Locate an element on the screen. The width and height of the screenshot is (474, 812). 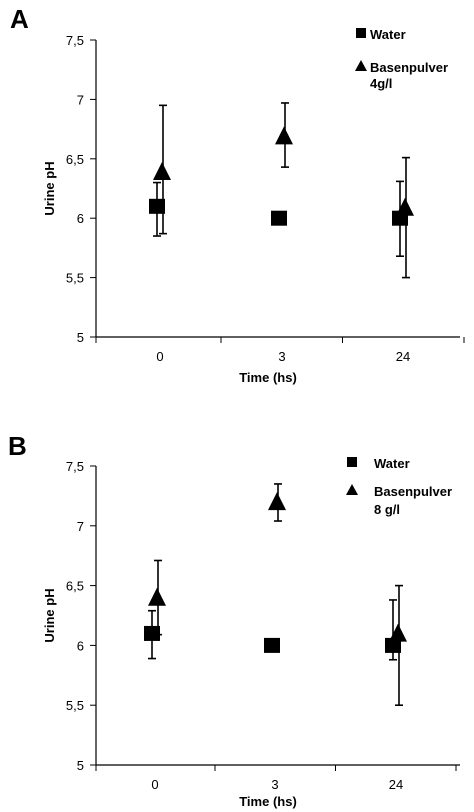
legend-label: 8 g/l is located at coordinates (387, 509).